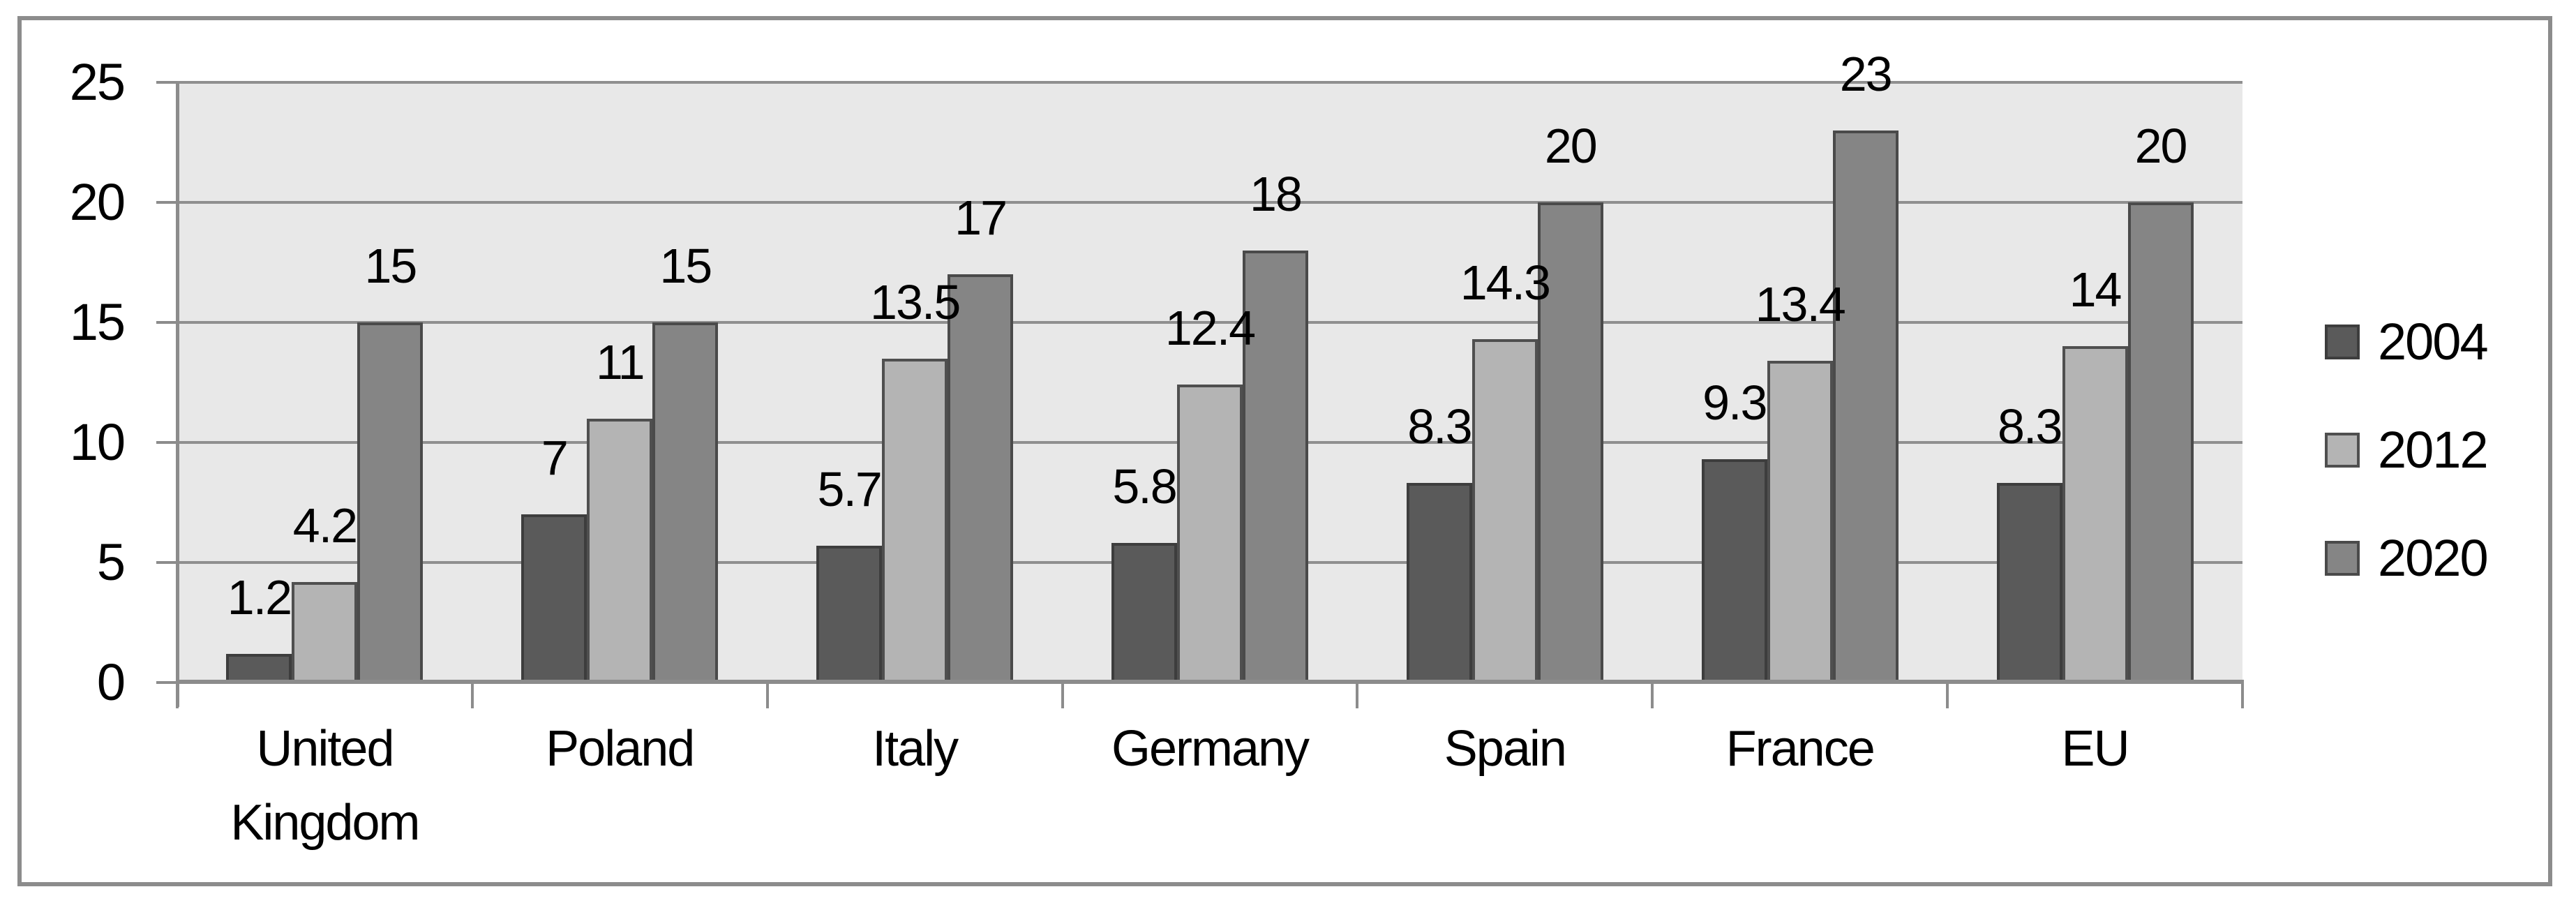 The width and height of the screenshot is (2576, 917). I want to click on y-axis-label-10: 10, so click(98, 442).